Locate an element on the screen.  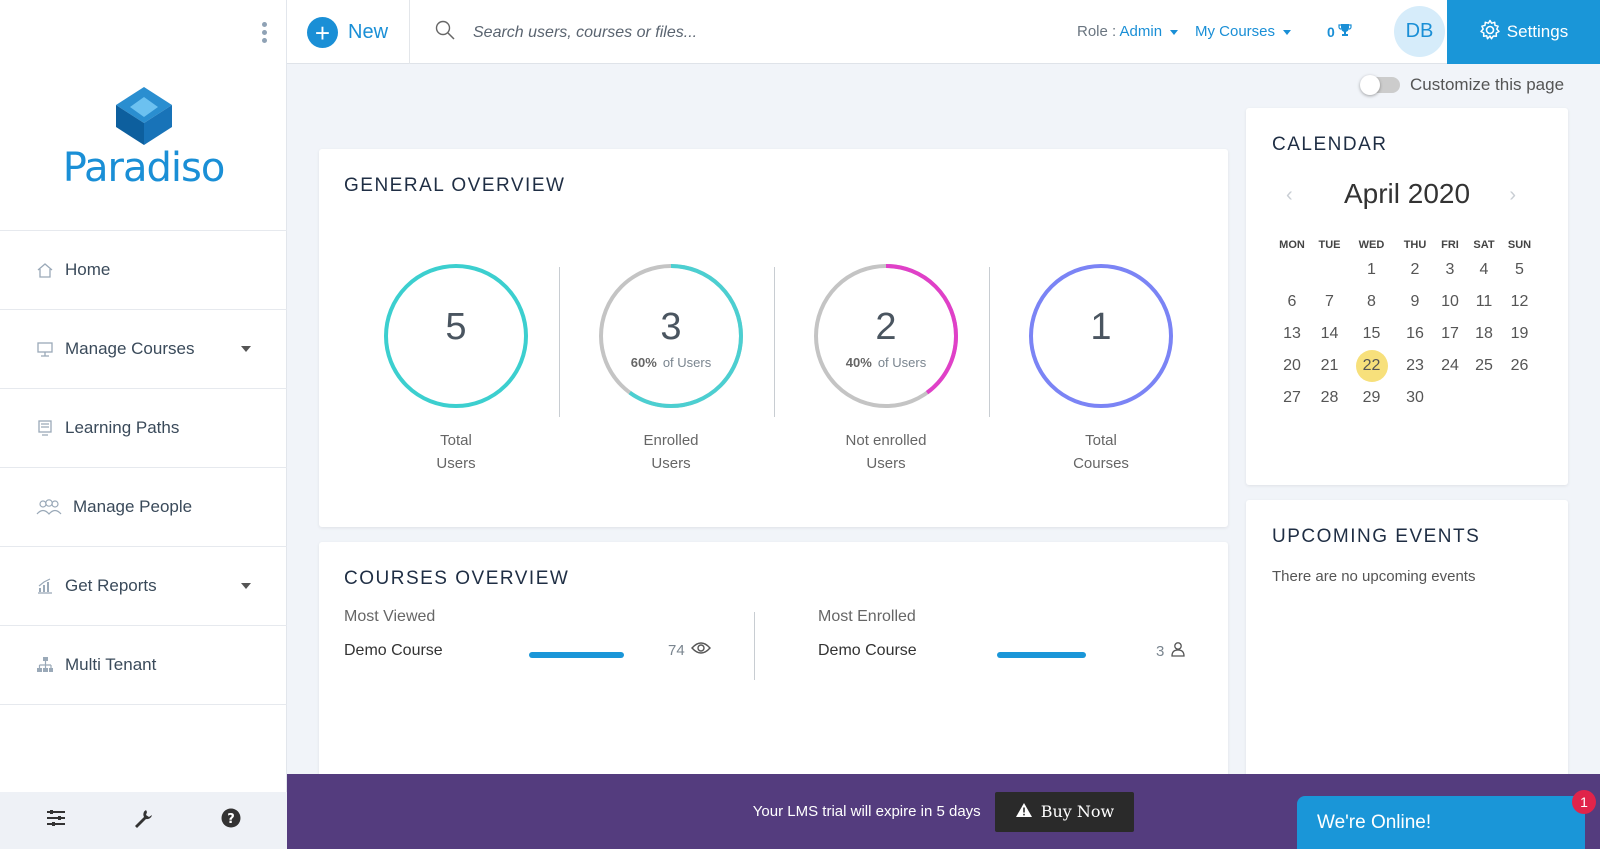
calendar-day: 3 is located at coordinates (1450, 269).